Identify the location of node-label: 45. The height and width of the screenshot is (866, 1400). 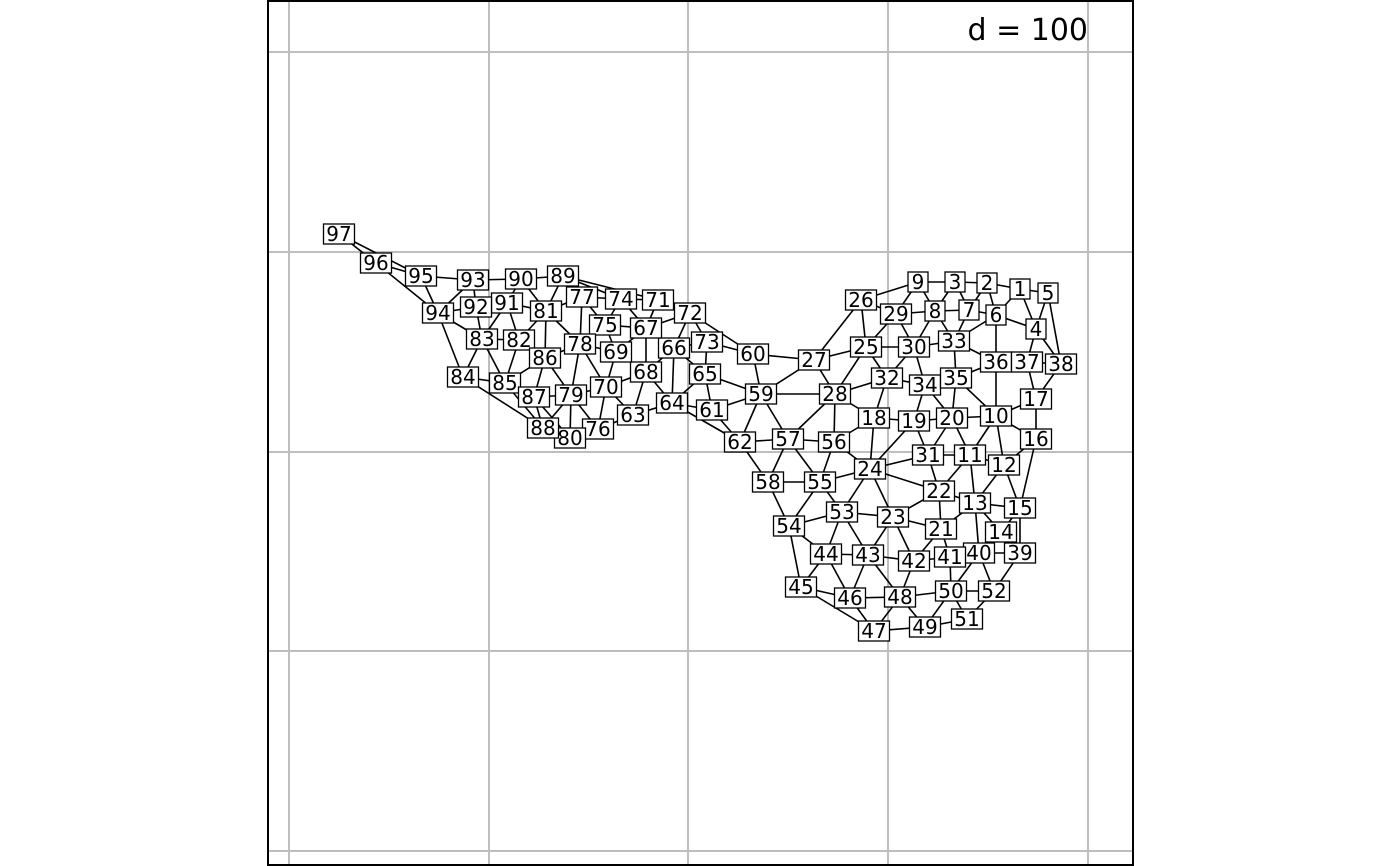
(800, 587).